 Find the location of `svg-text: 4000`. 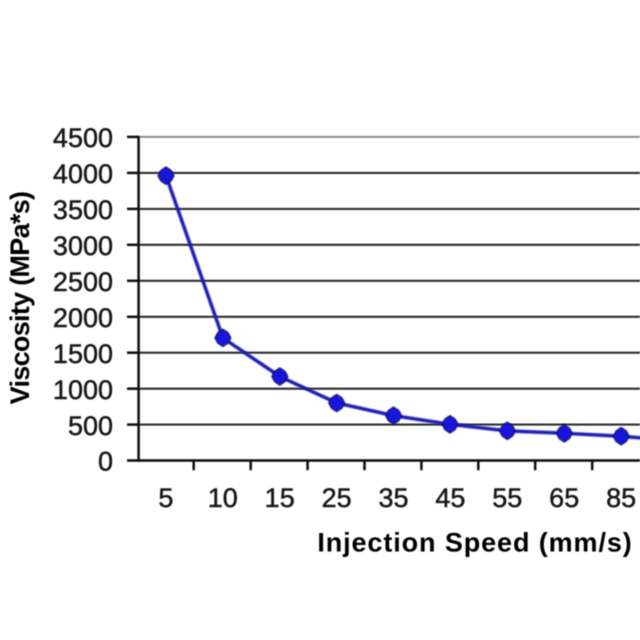

svg-text: 4000 is located at coordinates (83, 174).